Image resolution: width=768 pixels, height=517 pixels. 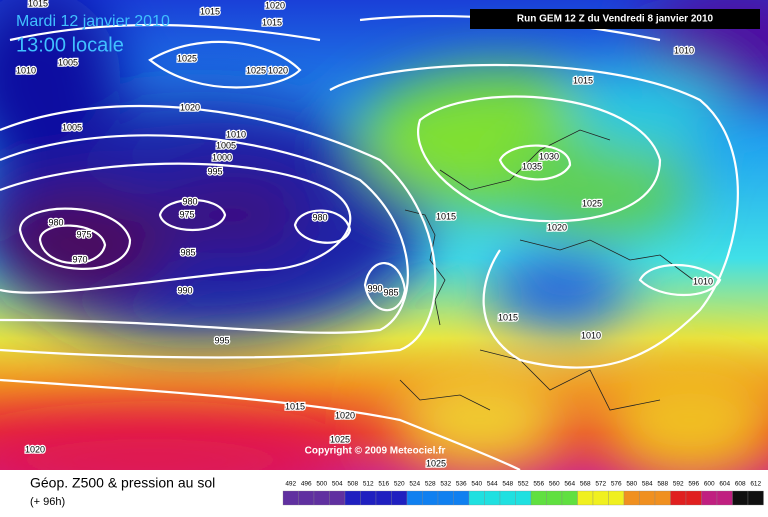 What do you see at coordinates (523, 484) in the screenshot?
I see `scale-label: 552` at bounding box center [523, 484].